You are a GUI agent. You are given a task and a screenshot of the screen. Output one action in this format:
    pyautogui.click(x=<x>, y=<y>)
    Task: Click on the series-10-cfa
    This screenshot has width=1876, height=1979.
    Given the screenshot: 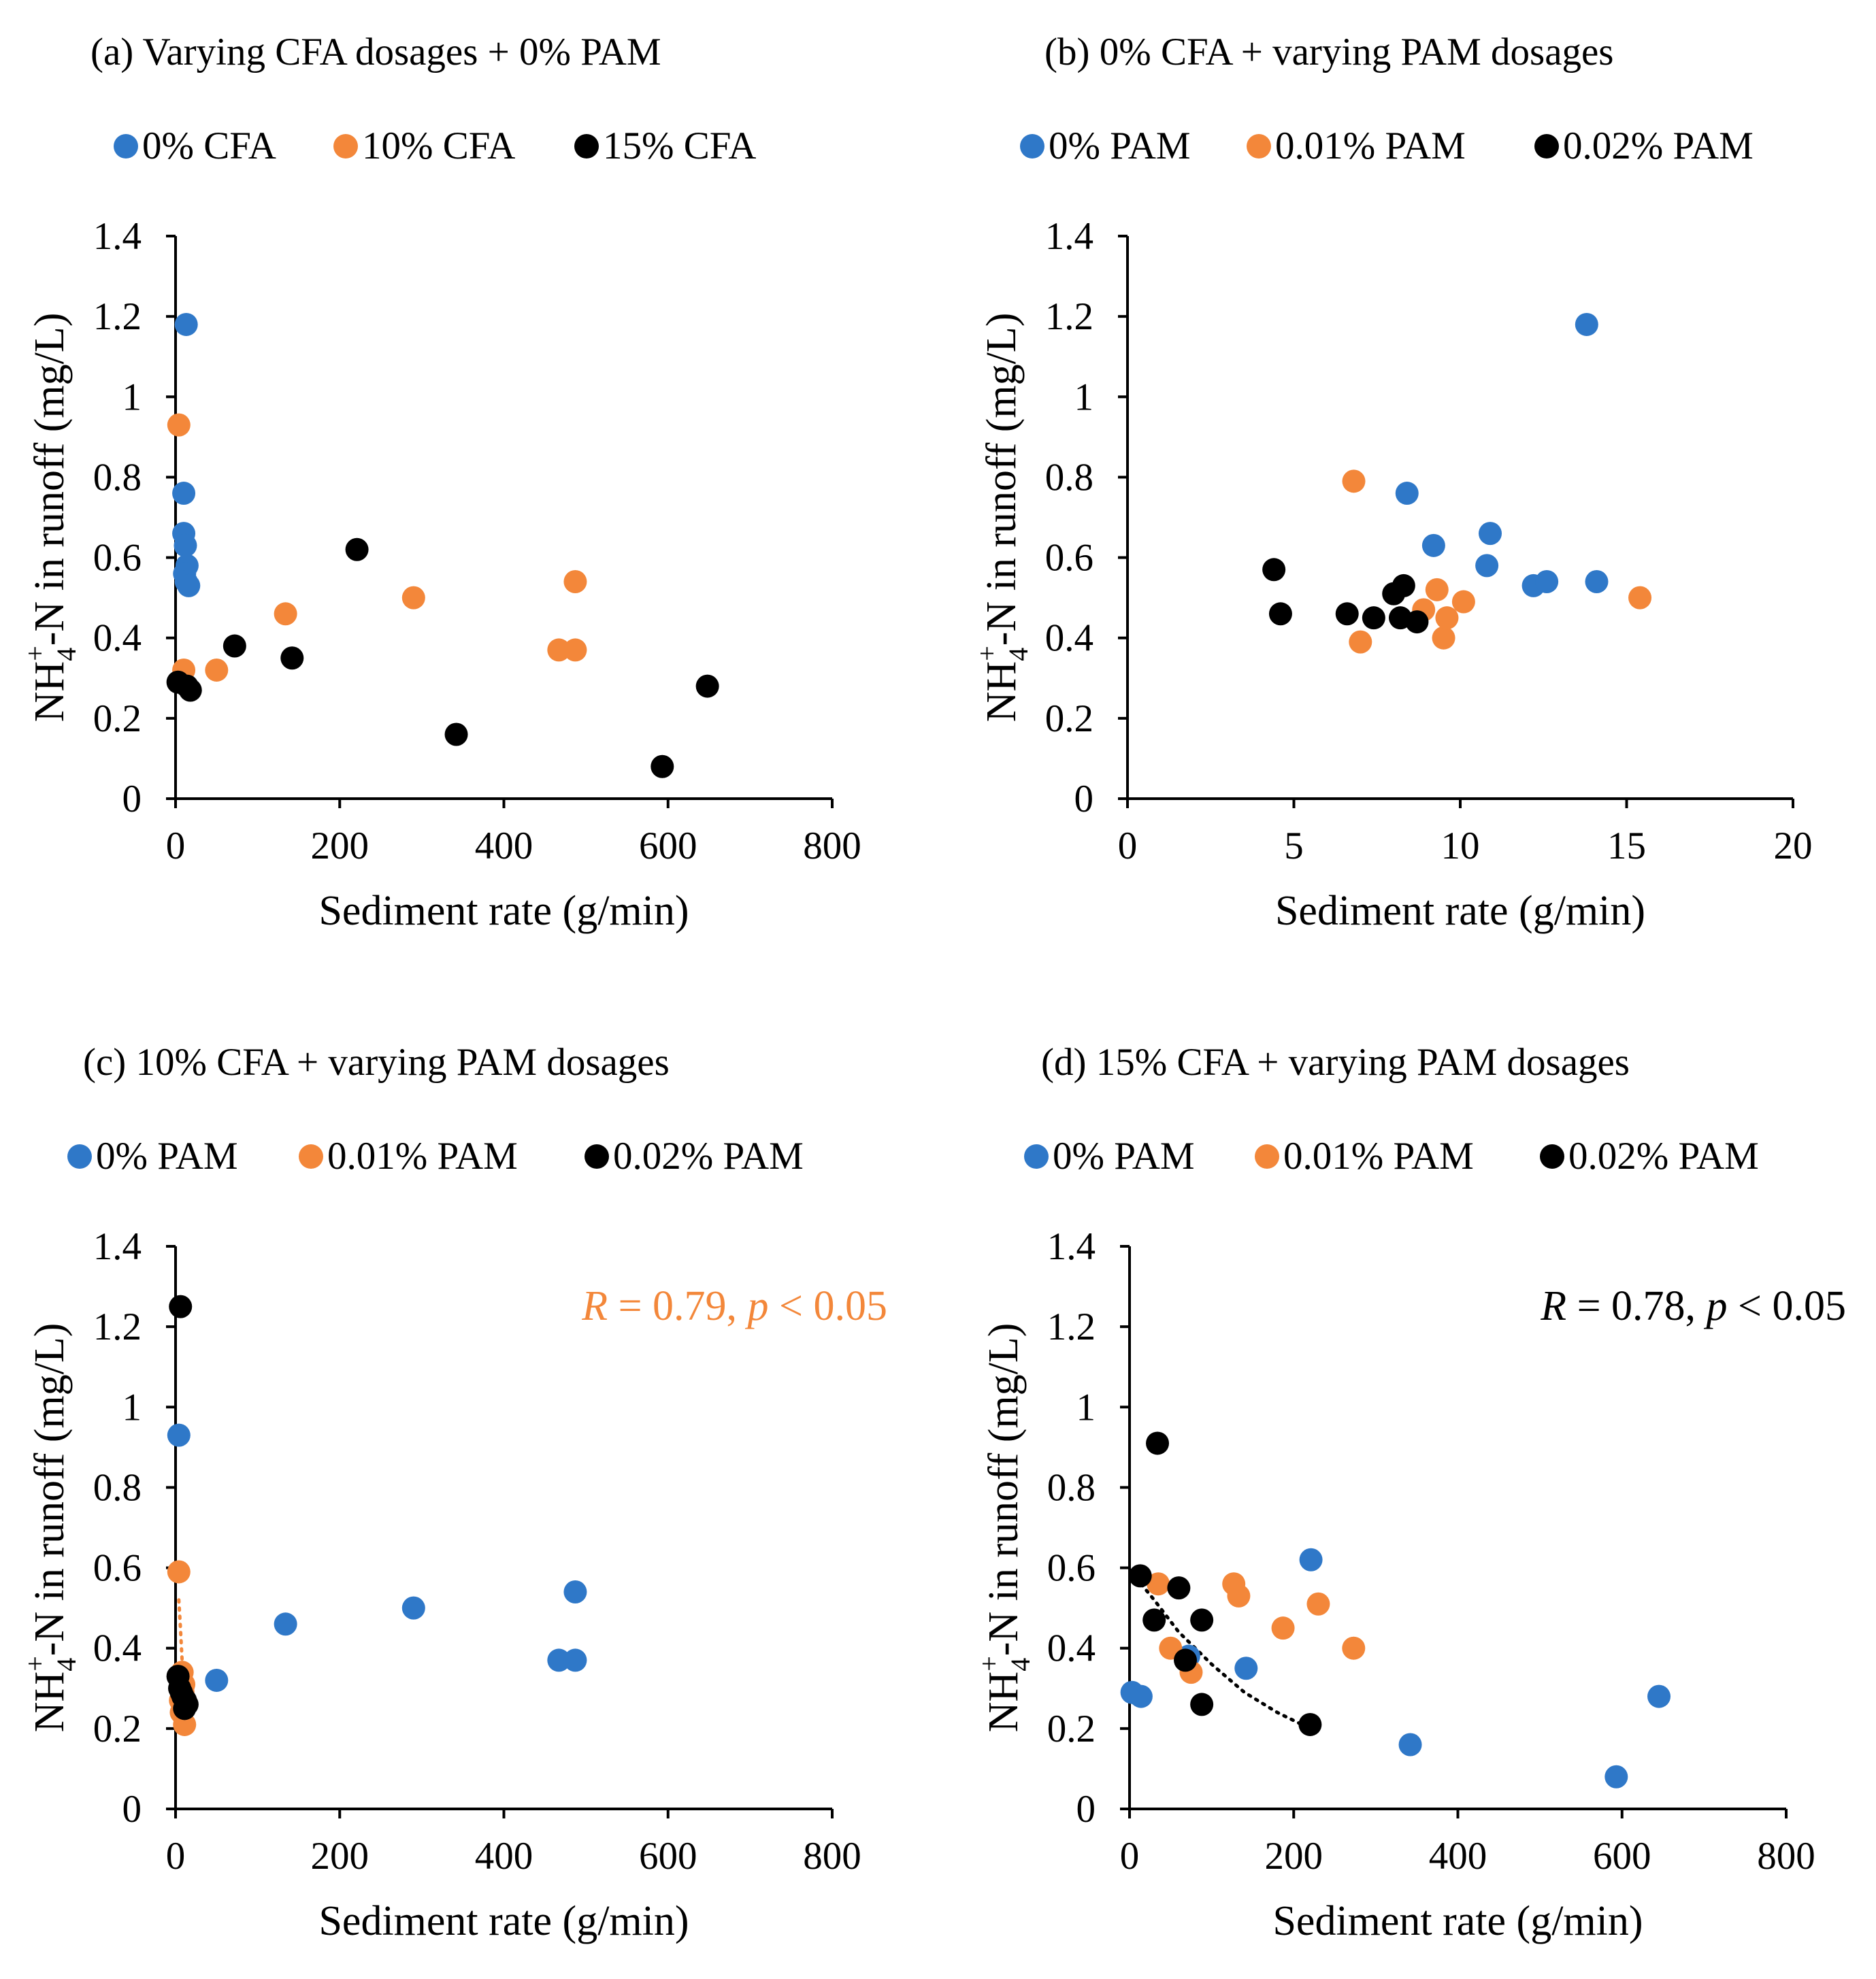 What is the action you would take?
    pyautogui.click(x=377, y=547)
    